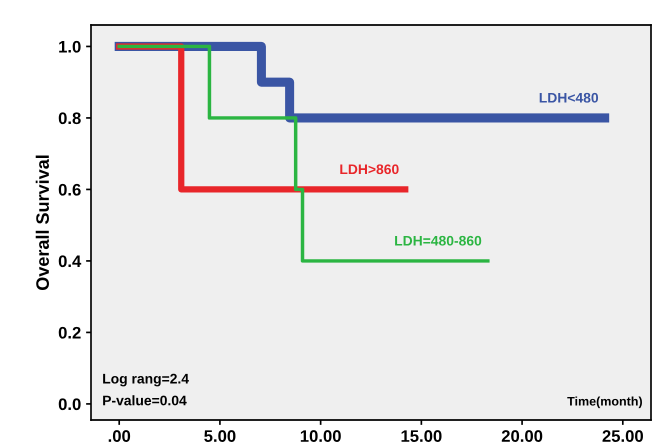  I want to click on annotation: Log rang=2.4, so click(146, 380).